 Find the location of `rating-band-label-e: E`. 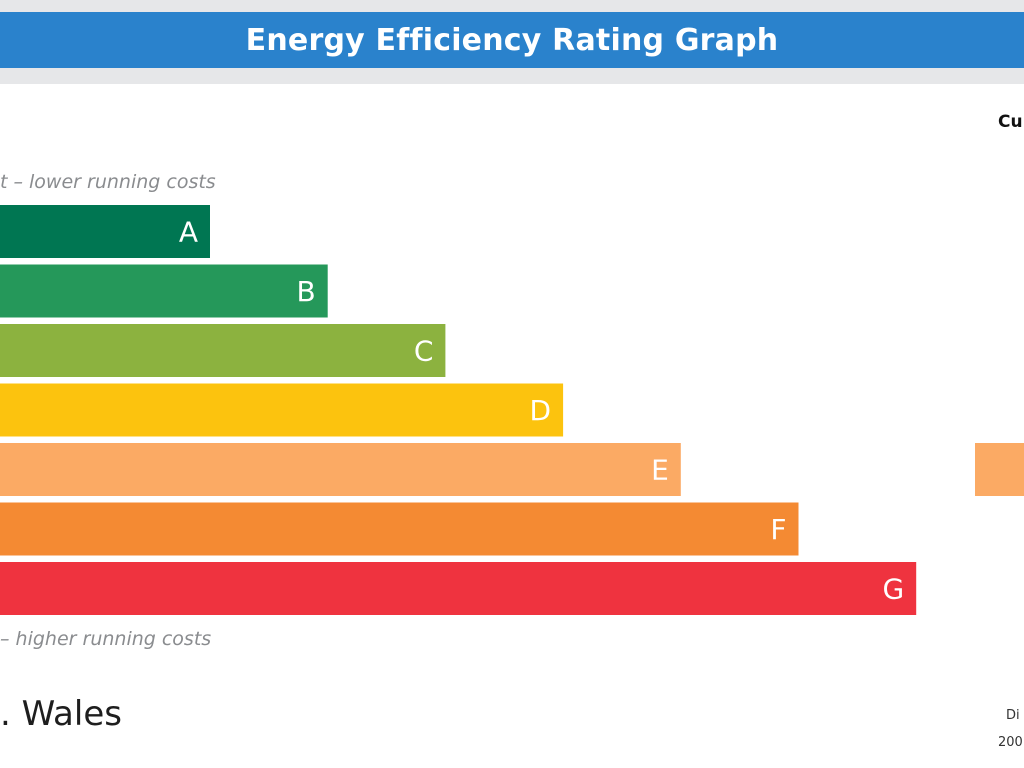

rating-band-label-e: E is located at coordinates (660, 470).